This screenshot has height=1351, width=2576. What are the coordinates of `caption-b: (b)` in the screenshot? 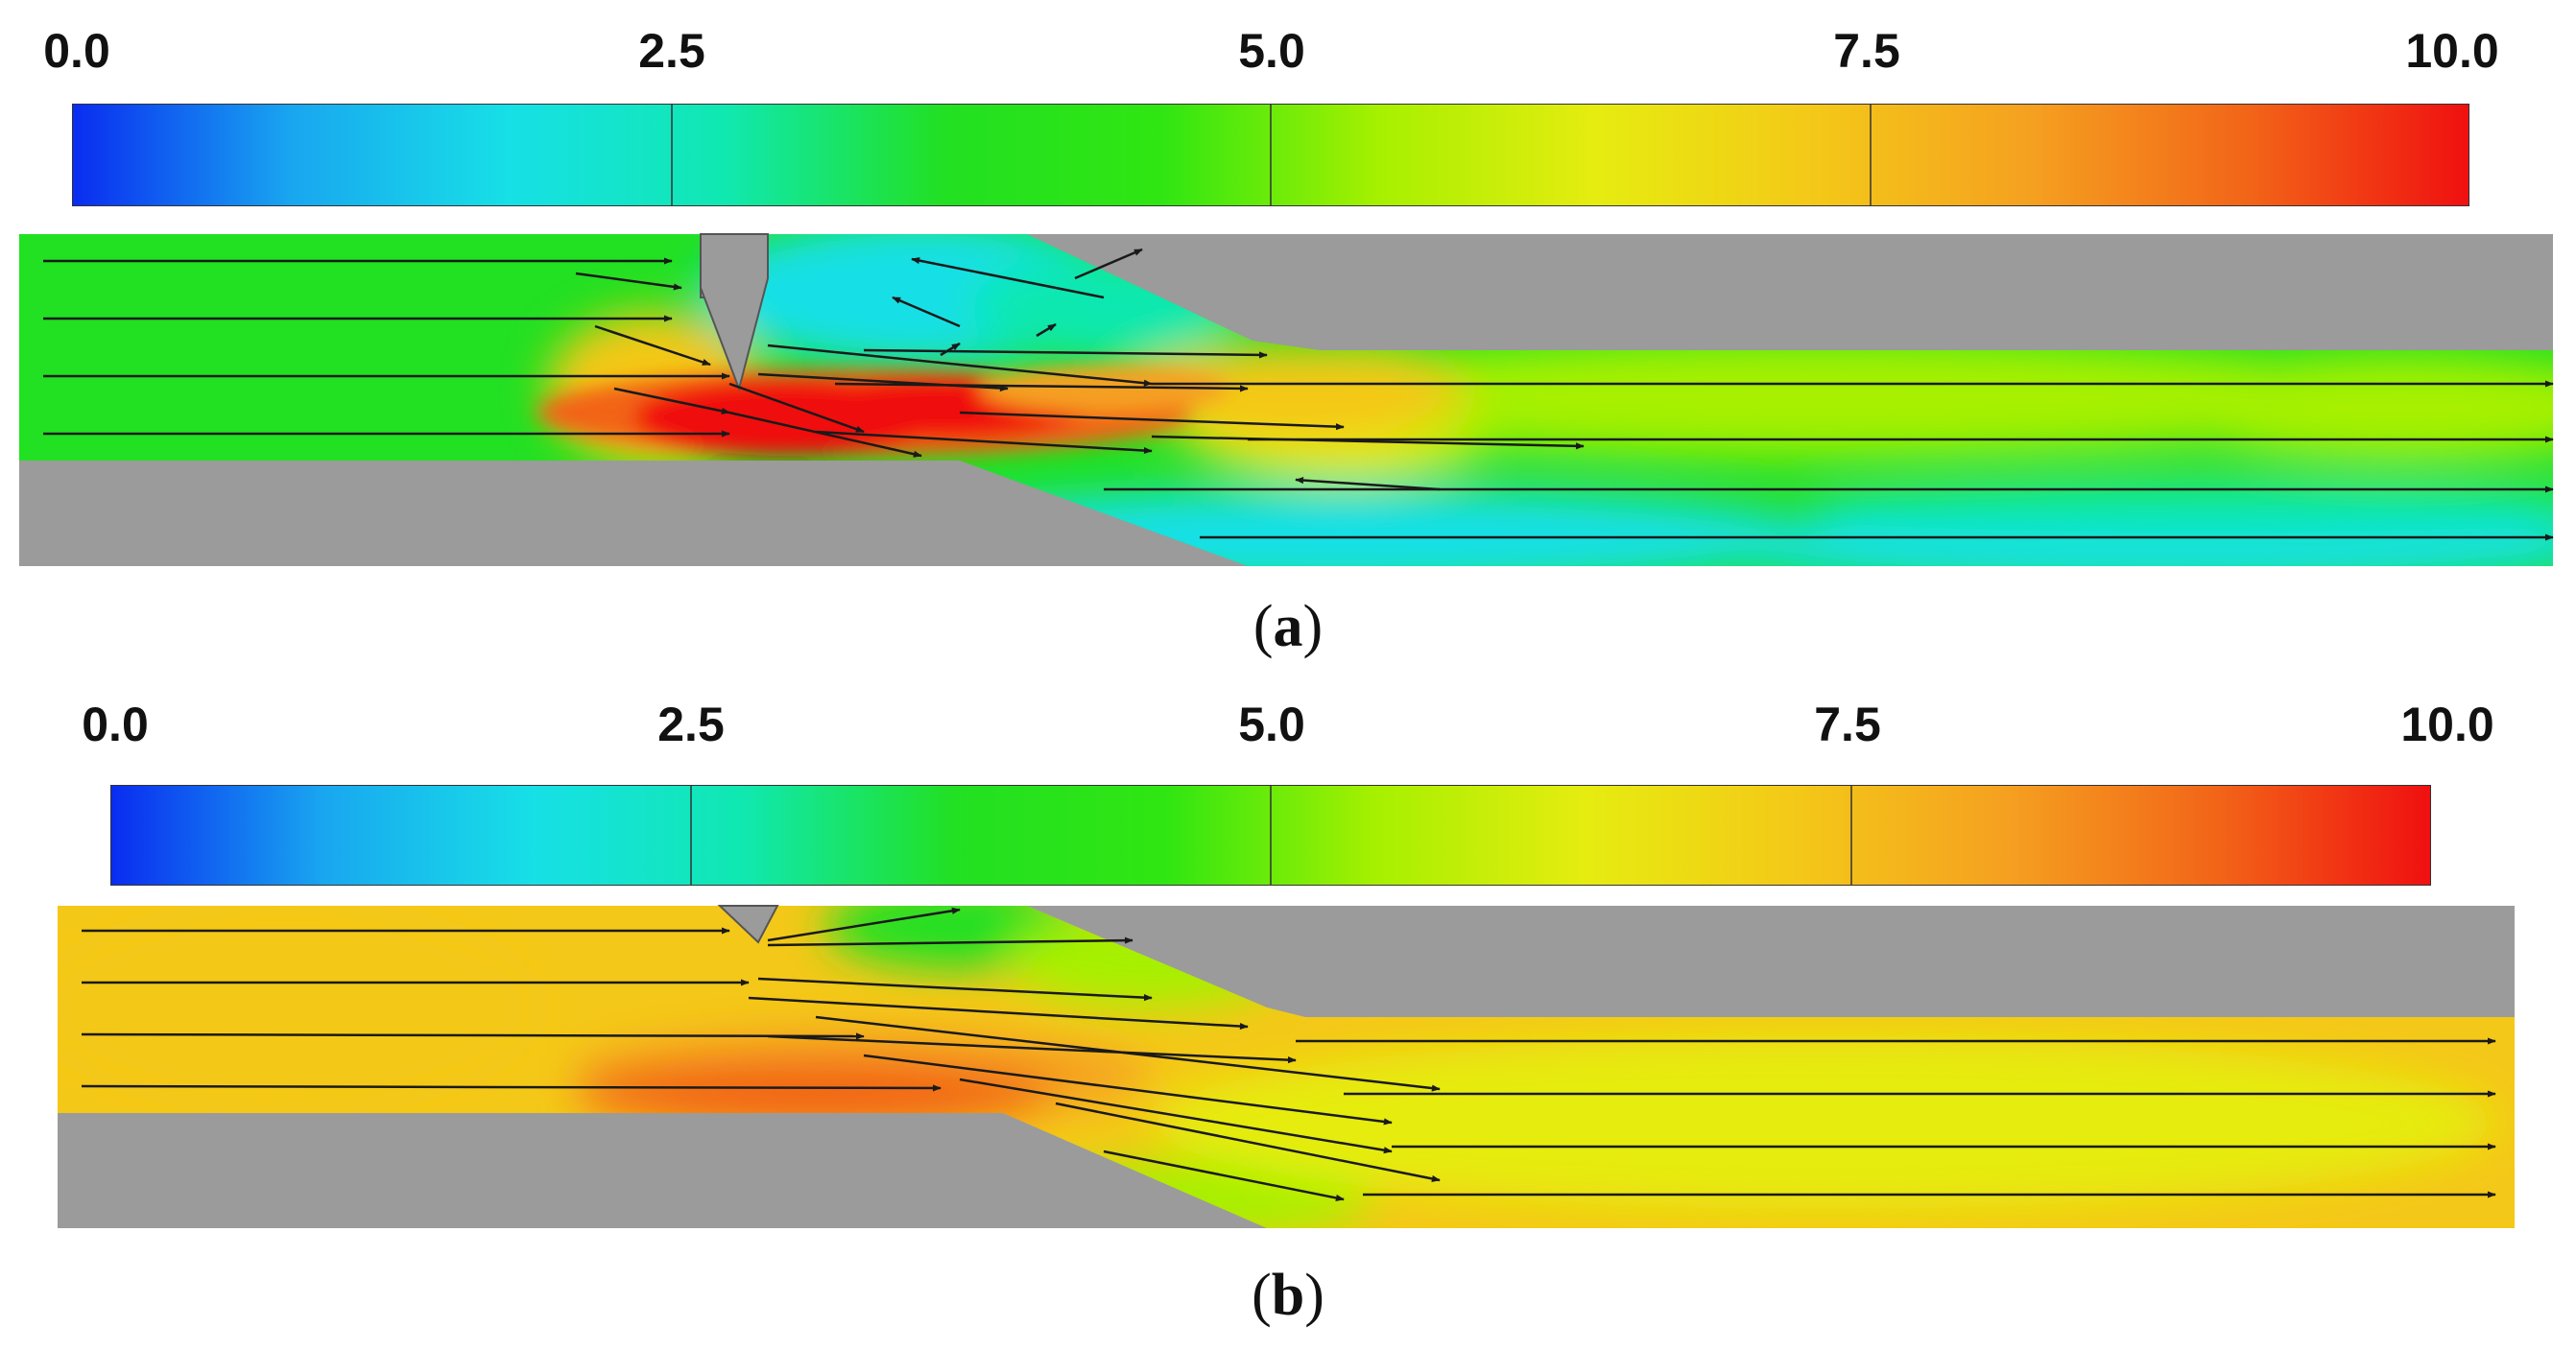 It's located at (1288, 1295).